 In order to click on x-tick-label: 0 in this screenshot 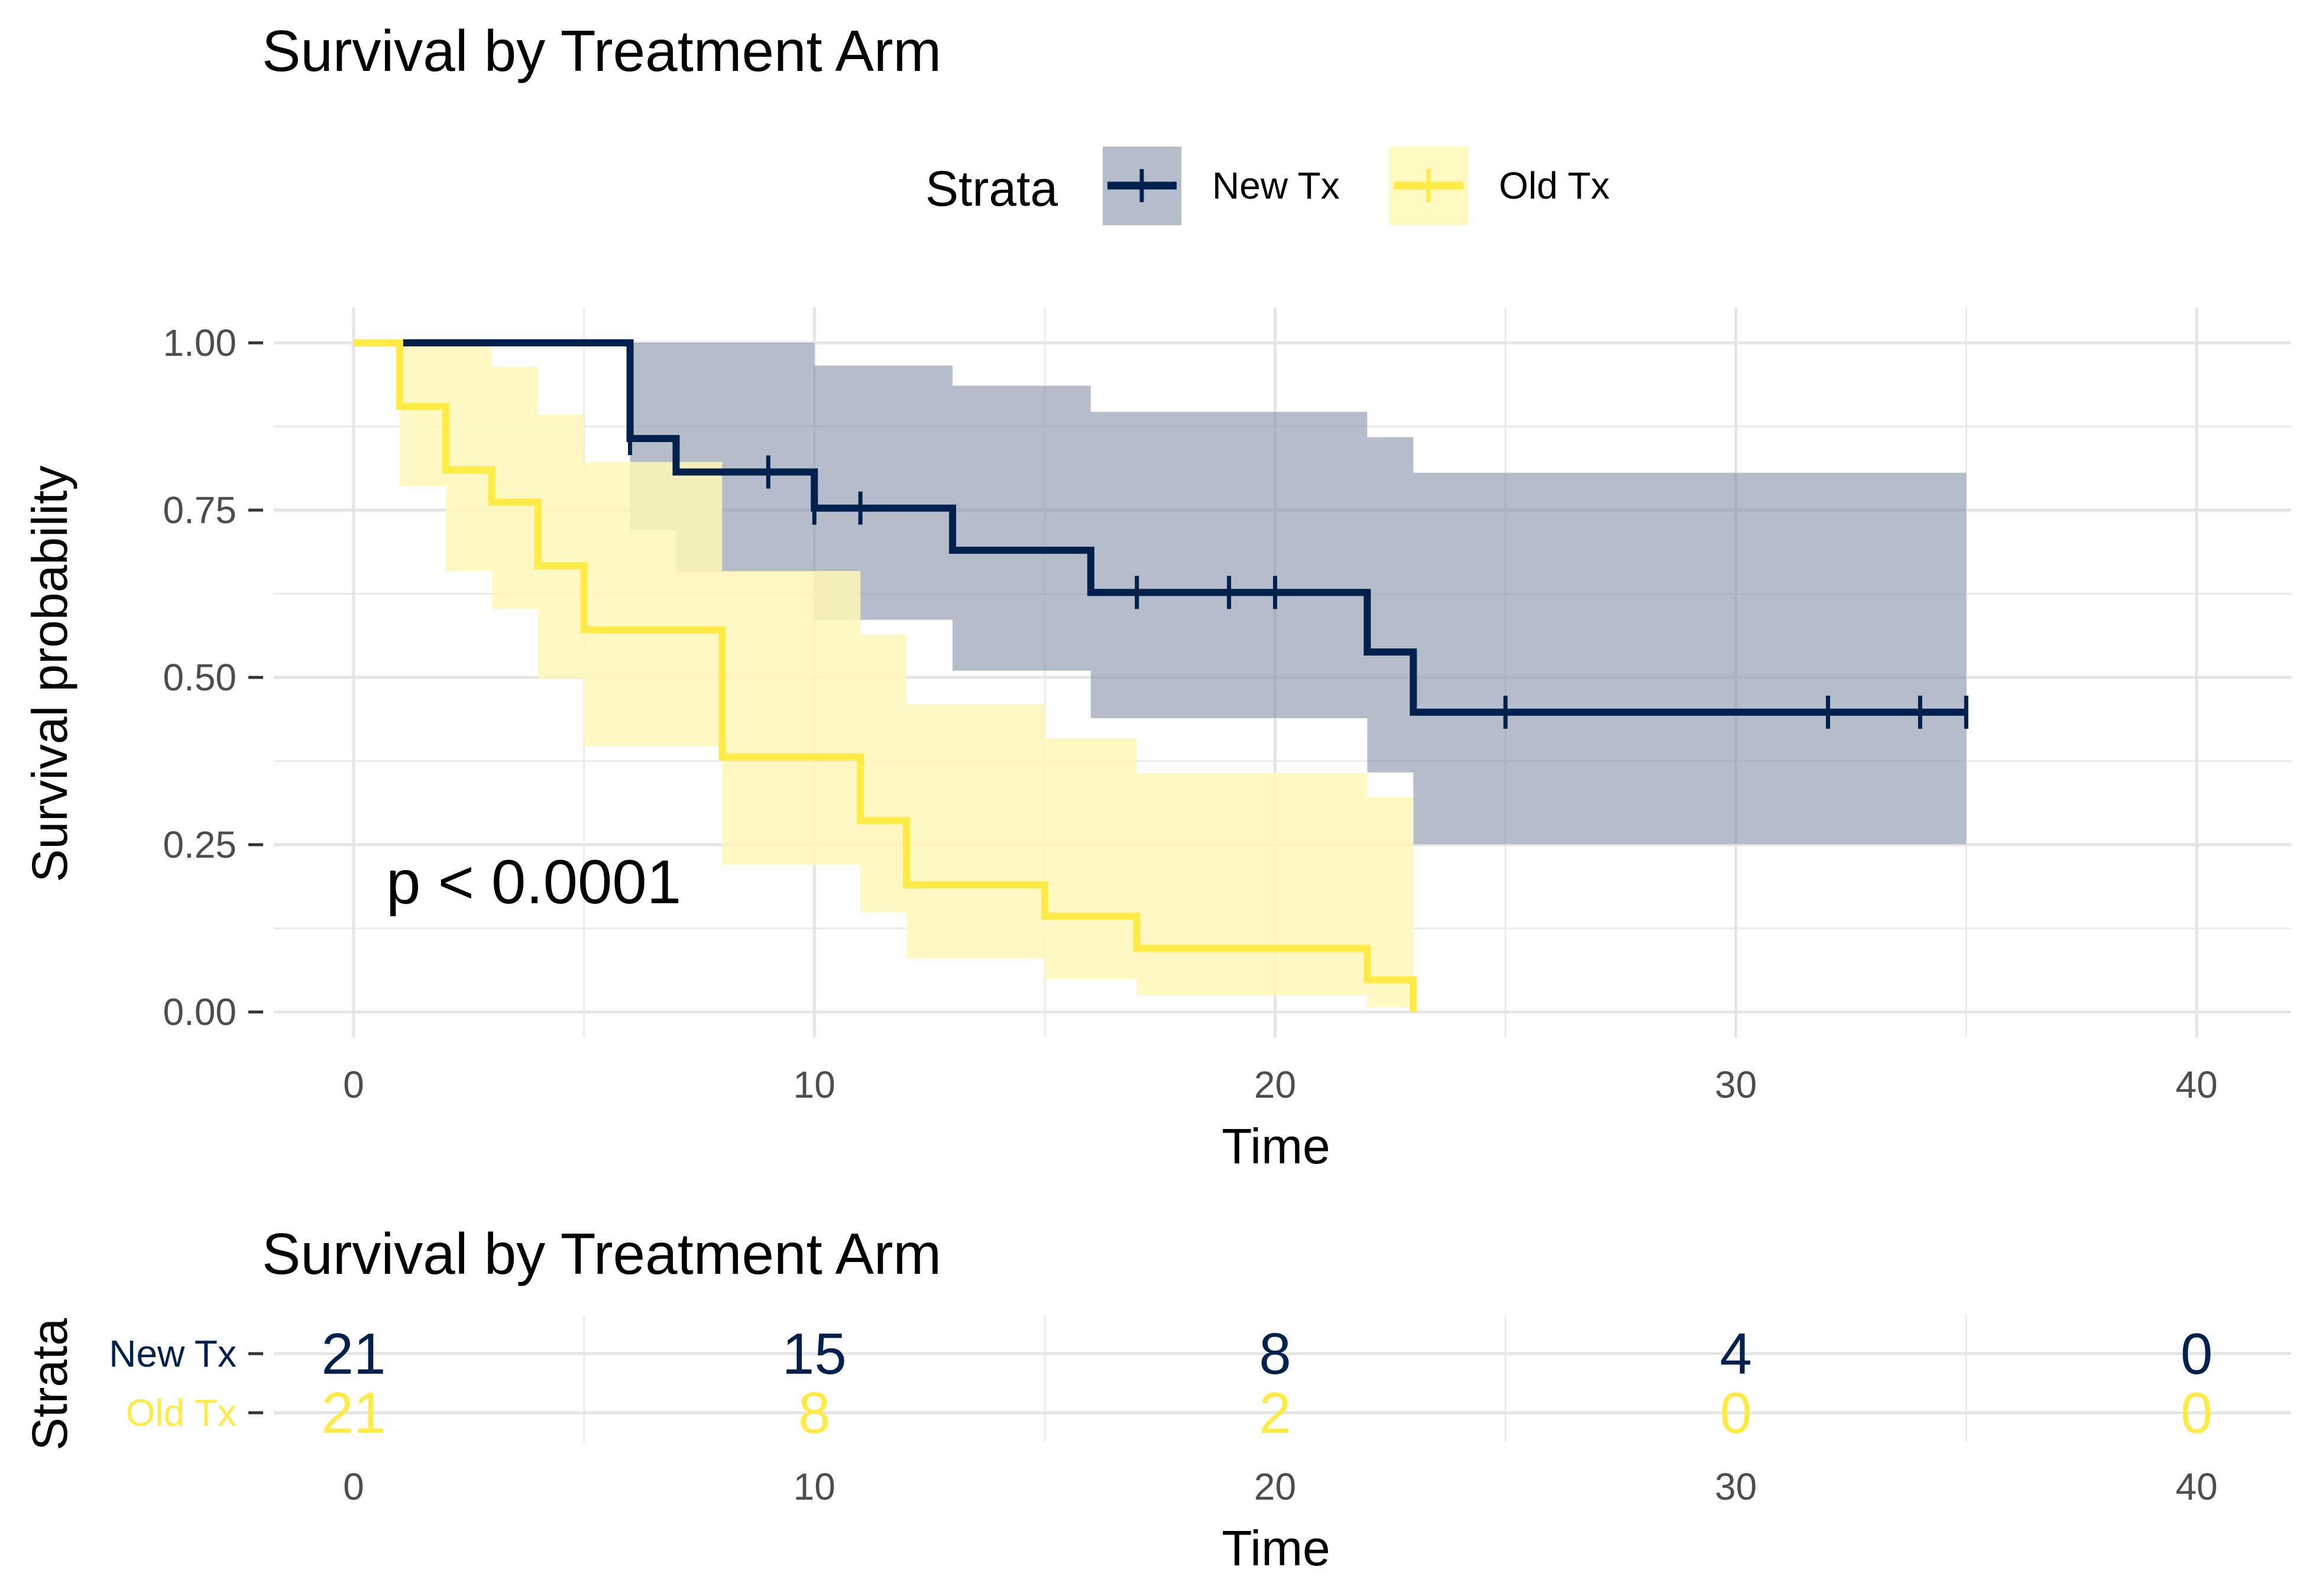, I will do `click(353, 1084)`.